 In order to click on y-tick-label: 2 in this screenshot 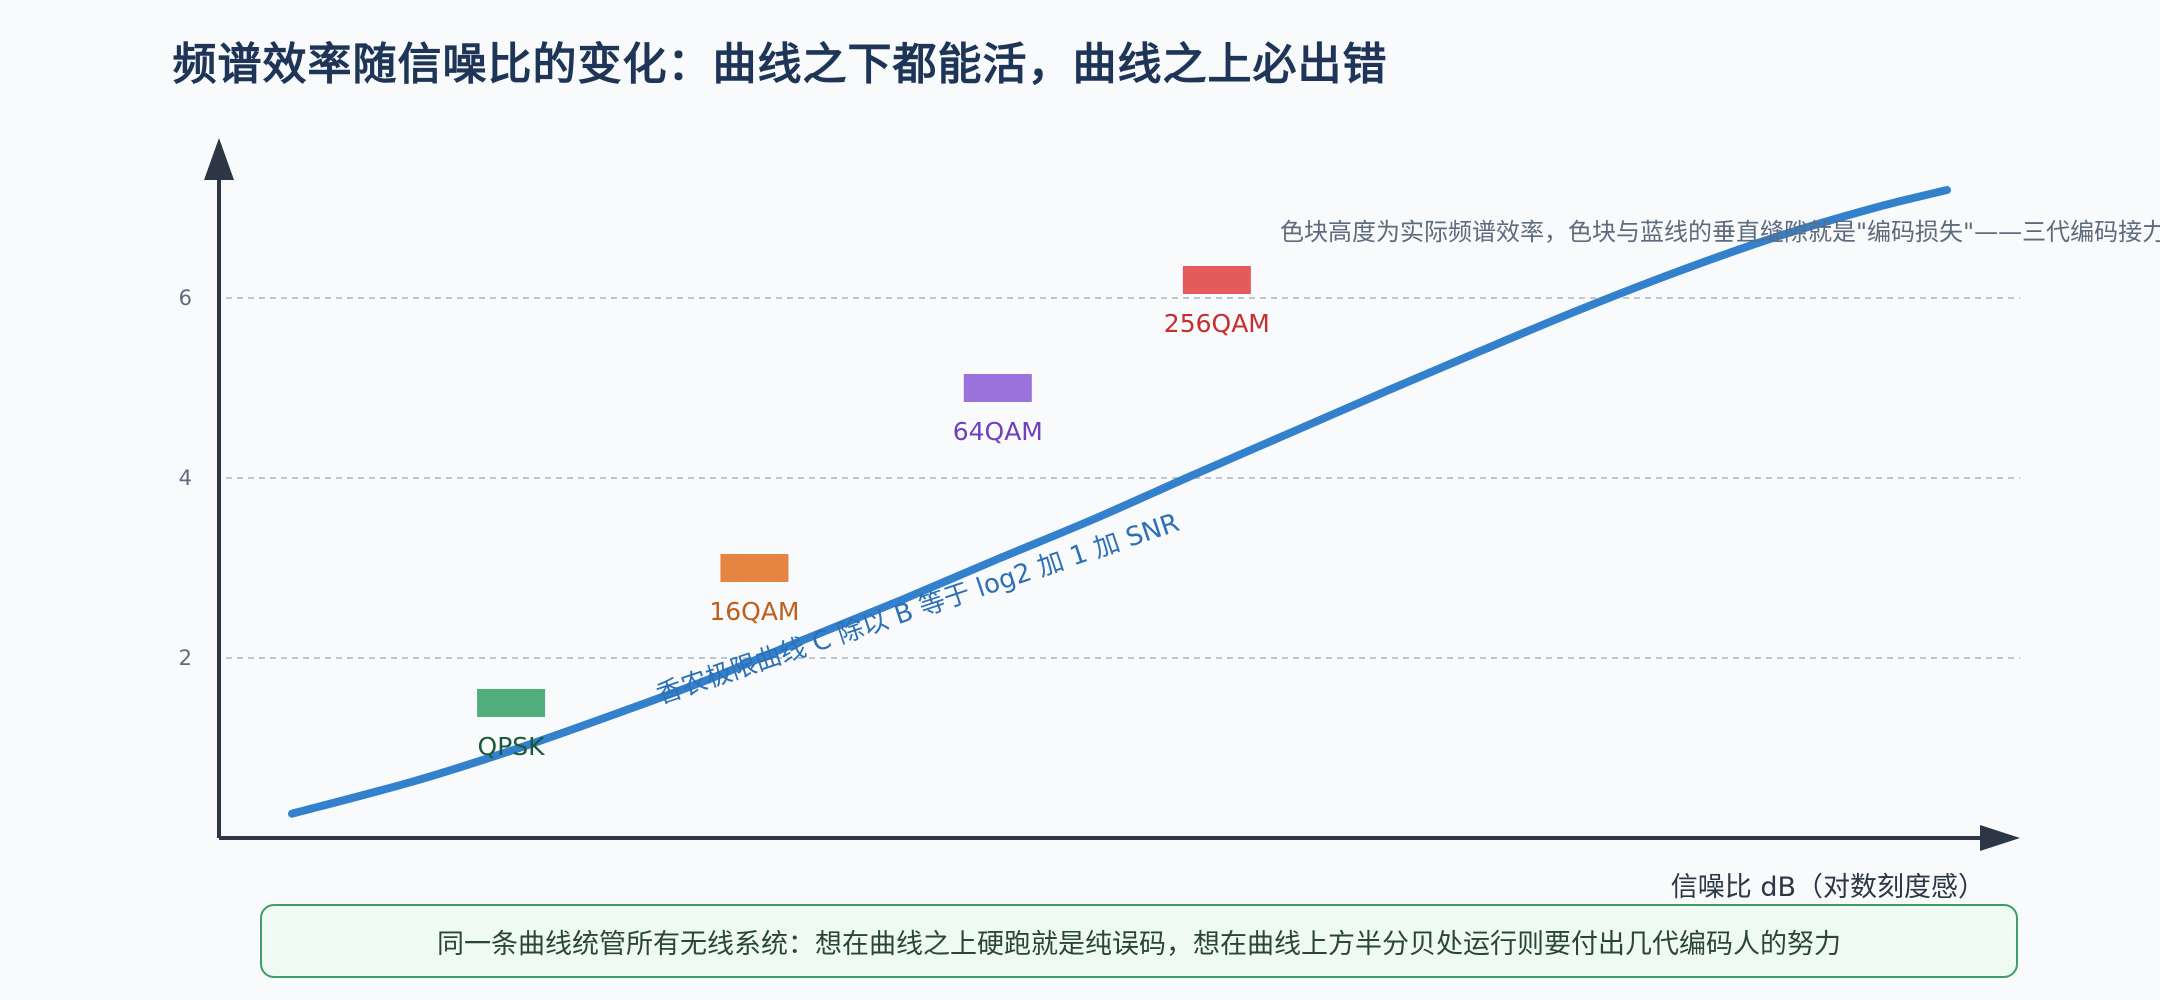, I will do `click(185, 658)`.